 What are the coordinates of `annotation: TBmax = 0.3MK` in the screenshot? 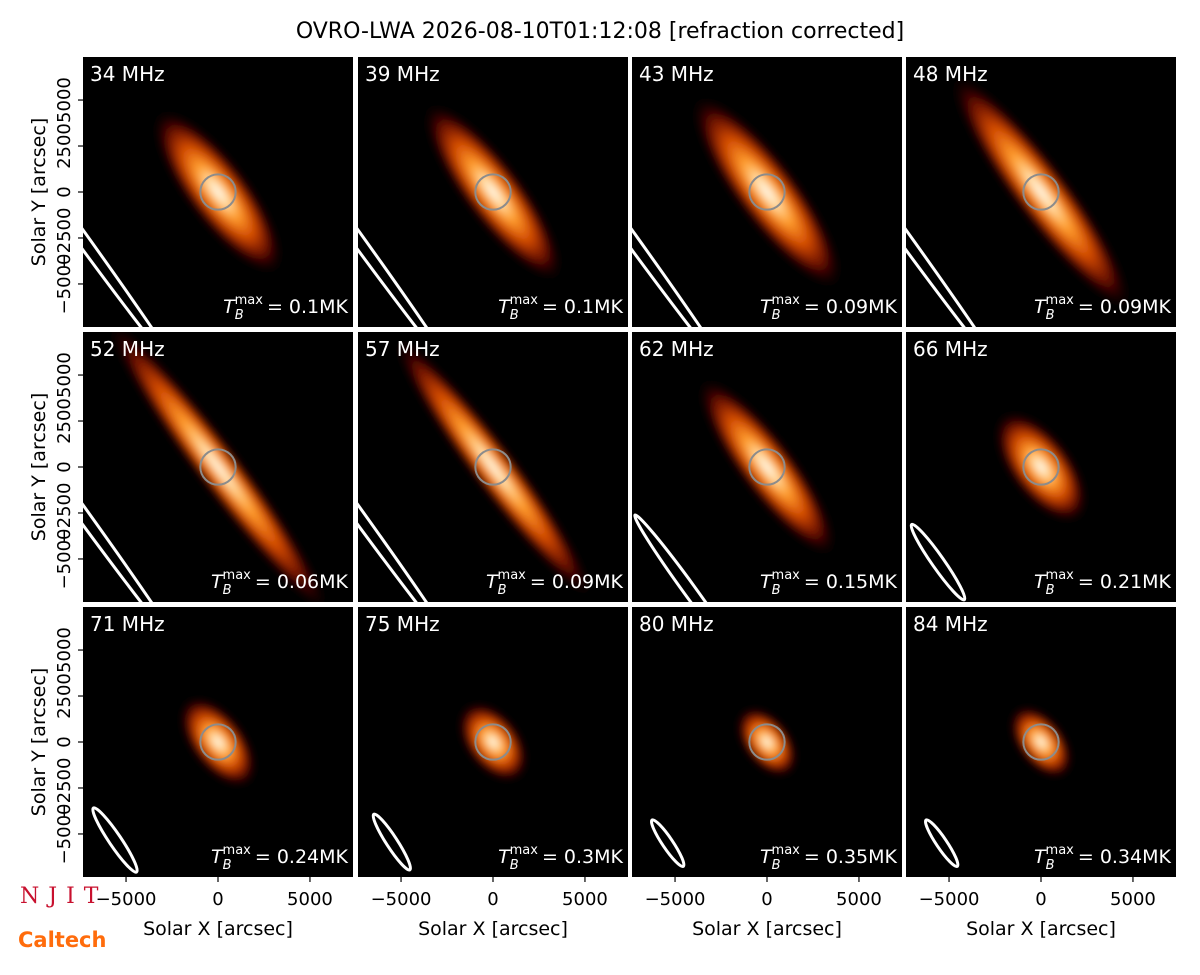 It's located at (560, 858).